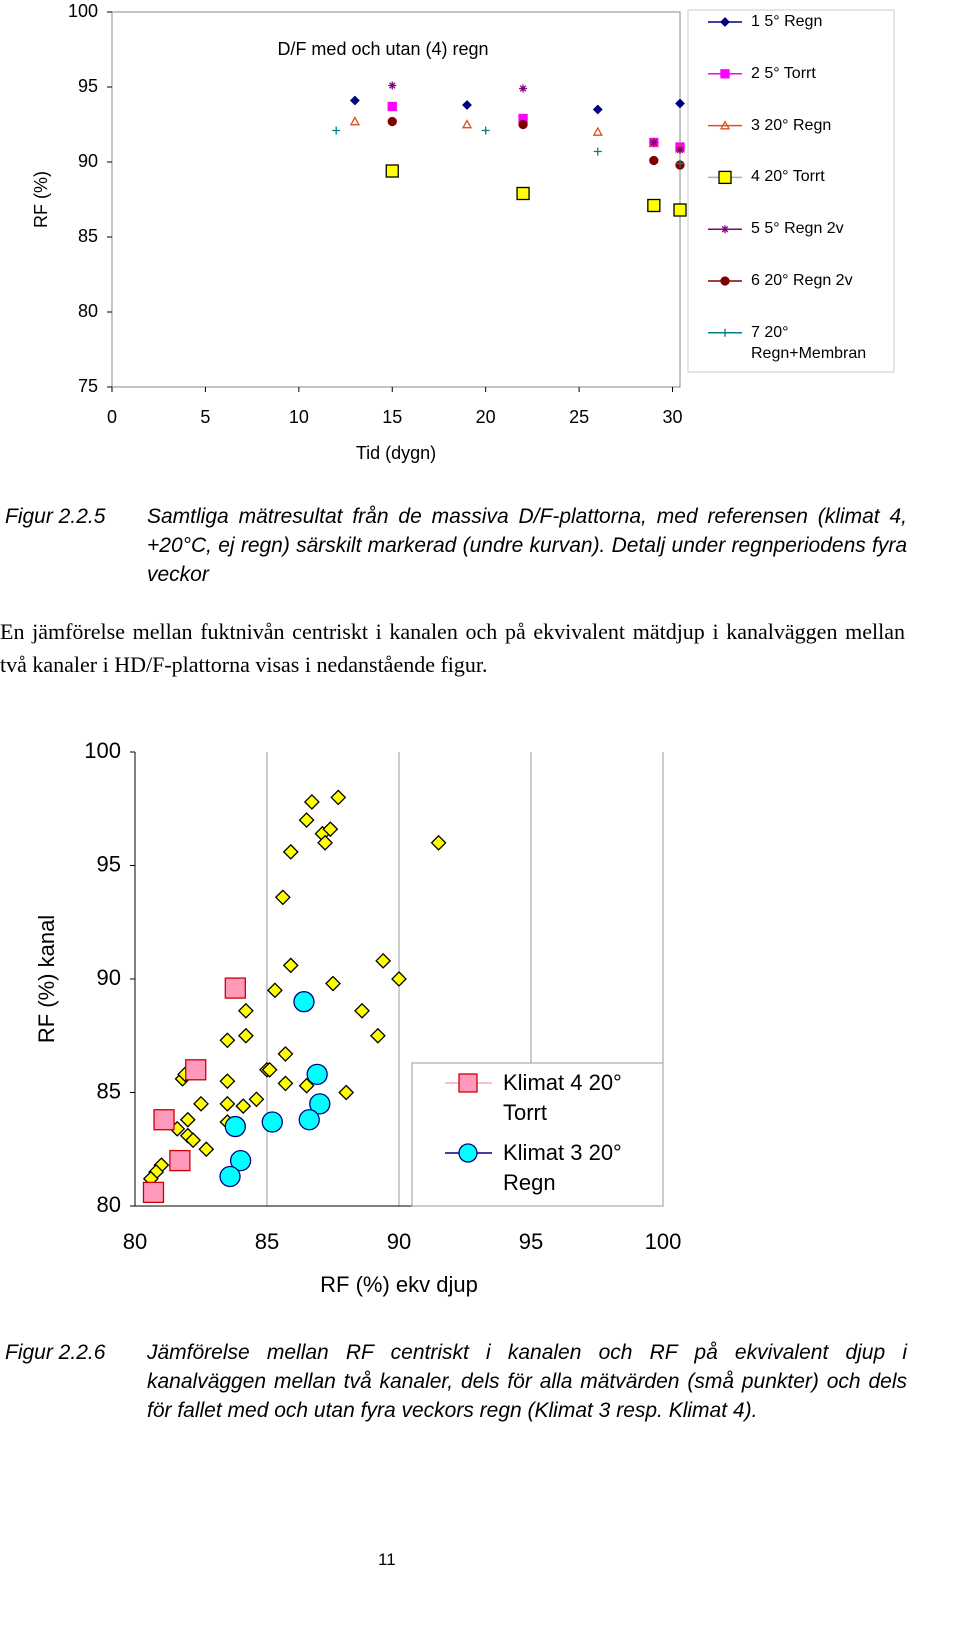  I want to click on y-tick-label: 100, so click(102, 750).